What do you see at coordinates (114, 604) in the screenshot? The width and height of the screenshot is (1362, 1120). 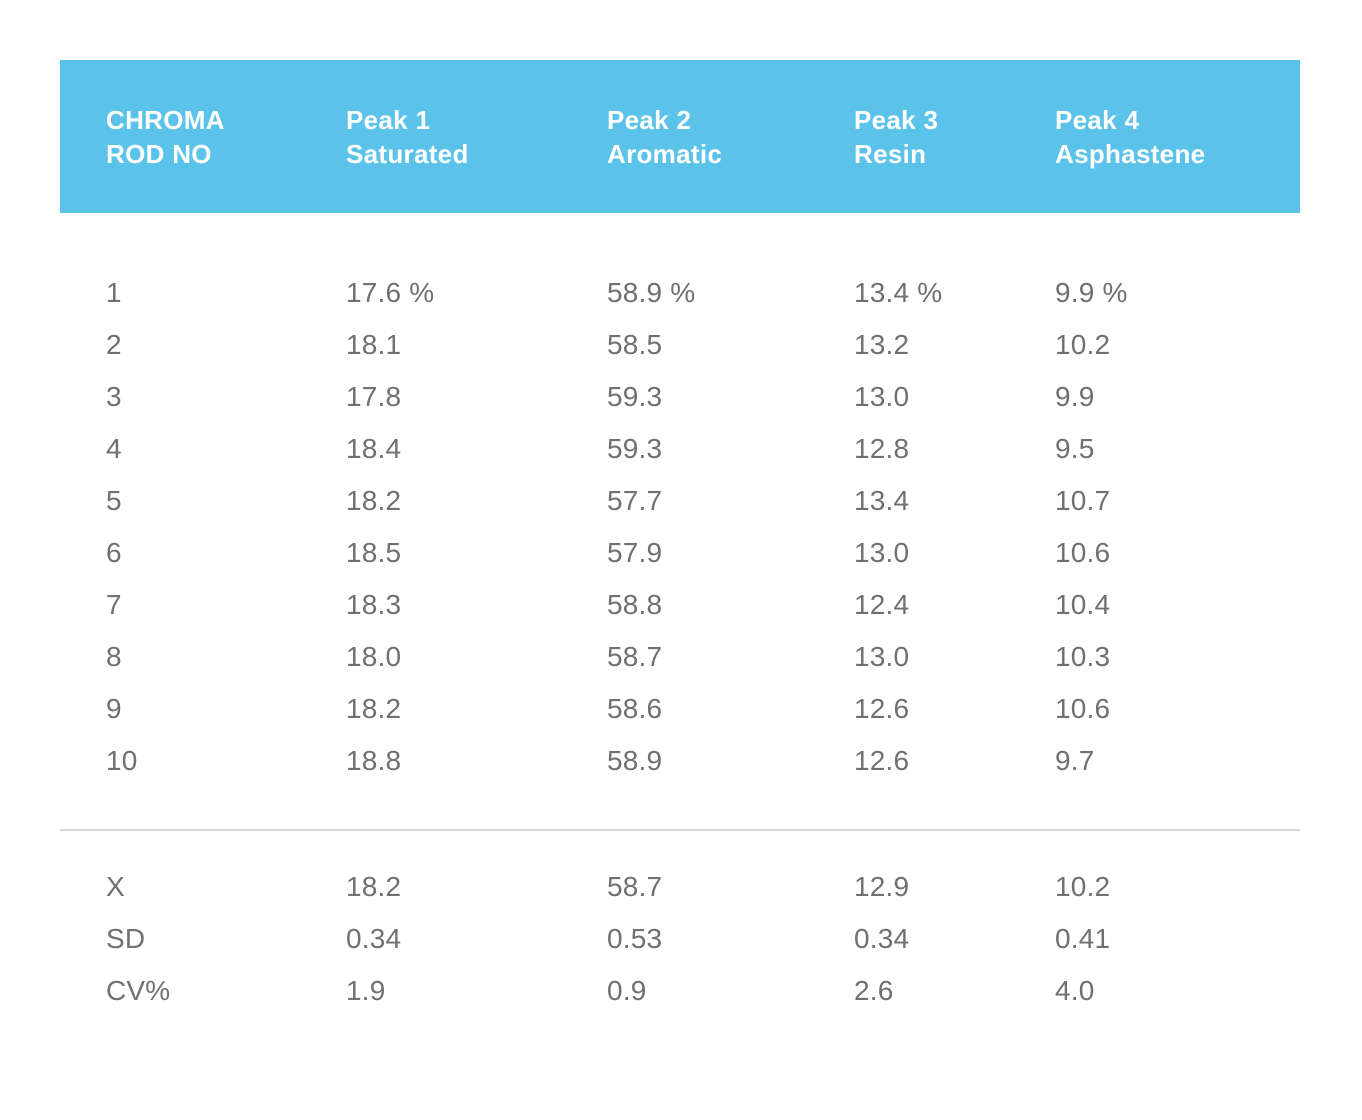 I see `row-label: 7` at bounding box center [114, 604].